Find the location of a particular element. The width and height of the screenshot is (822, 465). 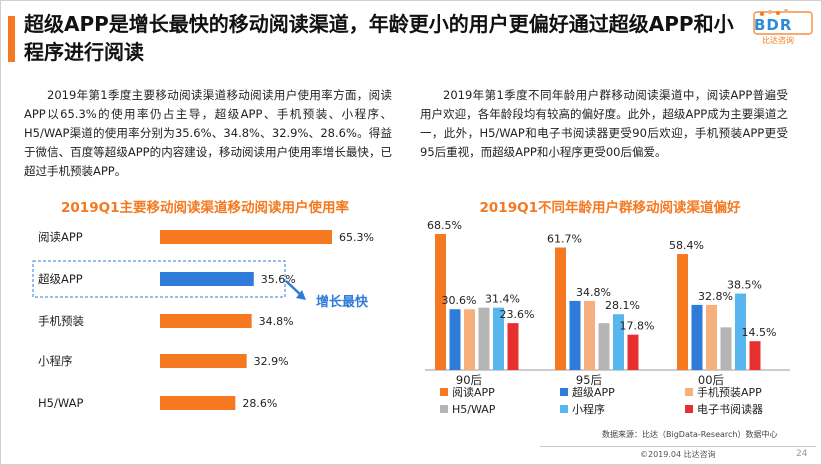

data-label: 31.4% is located at coordinates (502, 299).